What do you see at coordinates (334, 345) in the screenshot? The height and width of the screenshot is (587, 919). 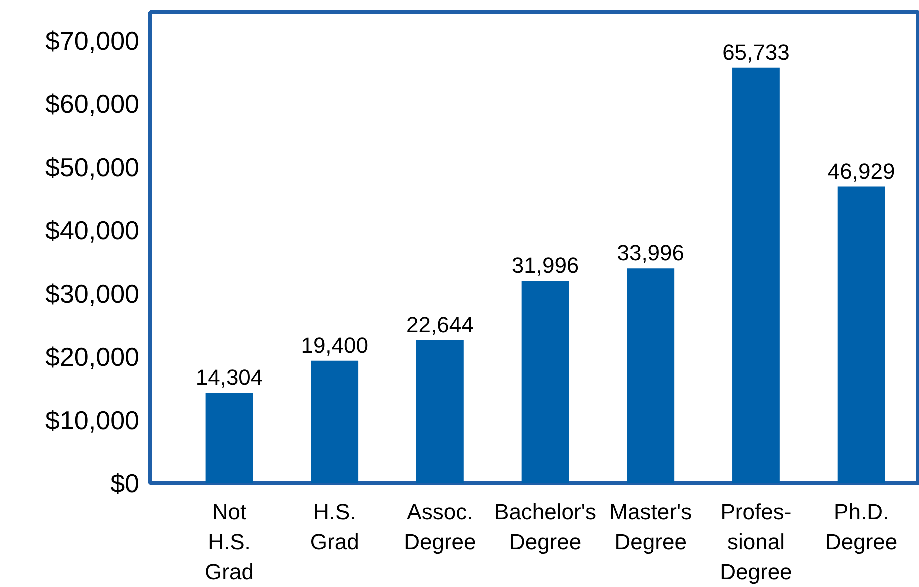 I see `data-label: 19,400` at bounding box center [334, 345].